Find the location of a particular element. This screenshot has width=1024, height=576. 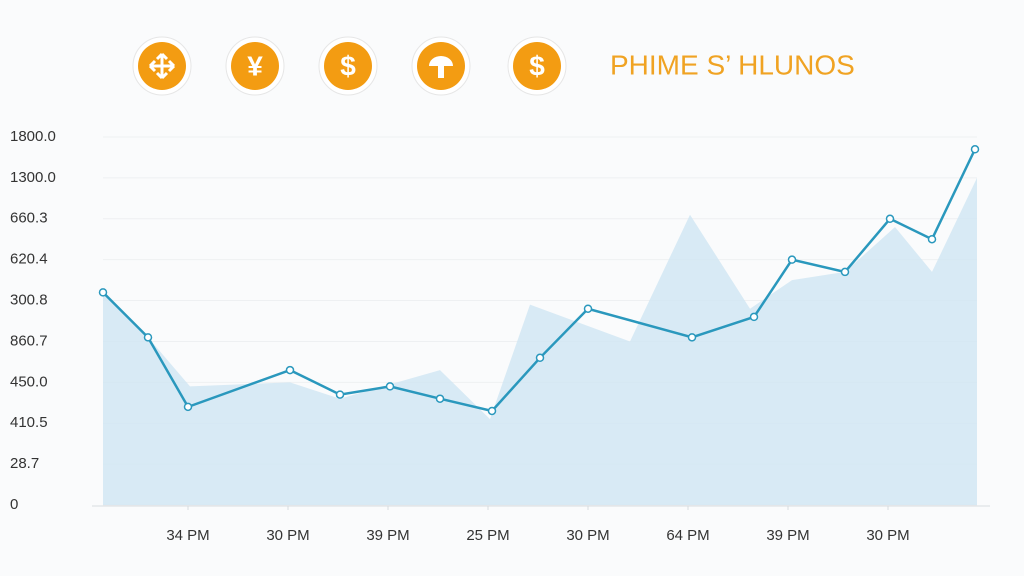

y-tick-label: 300.8 is located at coordinates (29, 300).